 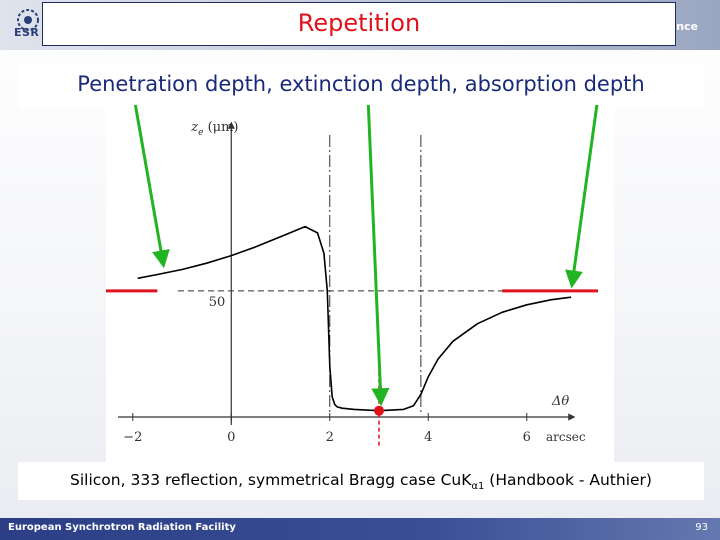 I want to click on caption-subscript: α1, so click(x=478, y=487).